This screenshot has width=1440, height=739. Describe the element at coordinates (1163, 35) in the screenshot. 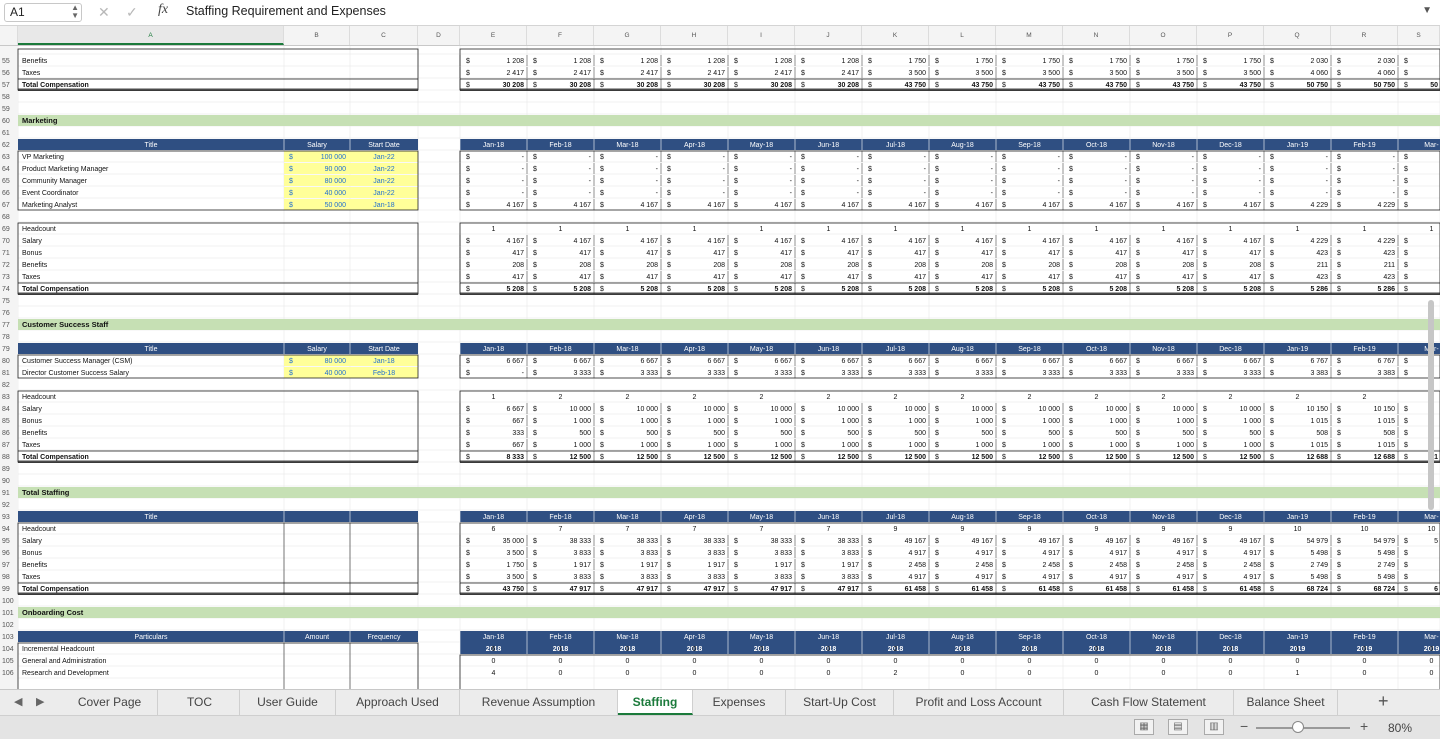

I see `column-header-o: O` at that location.